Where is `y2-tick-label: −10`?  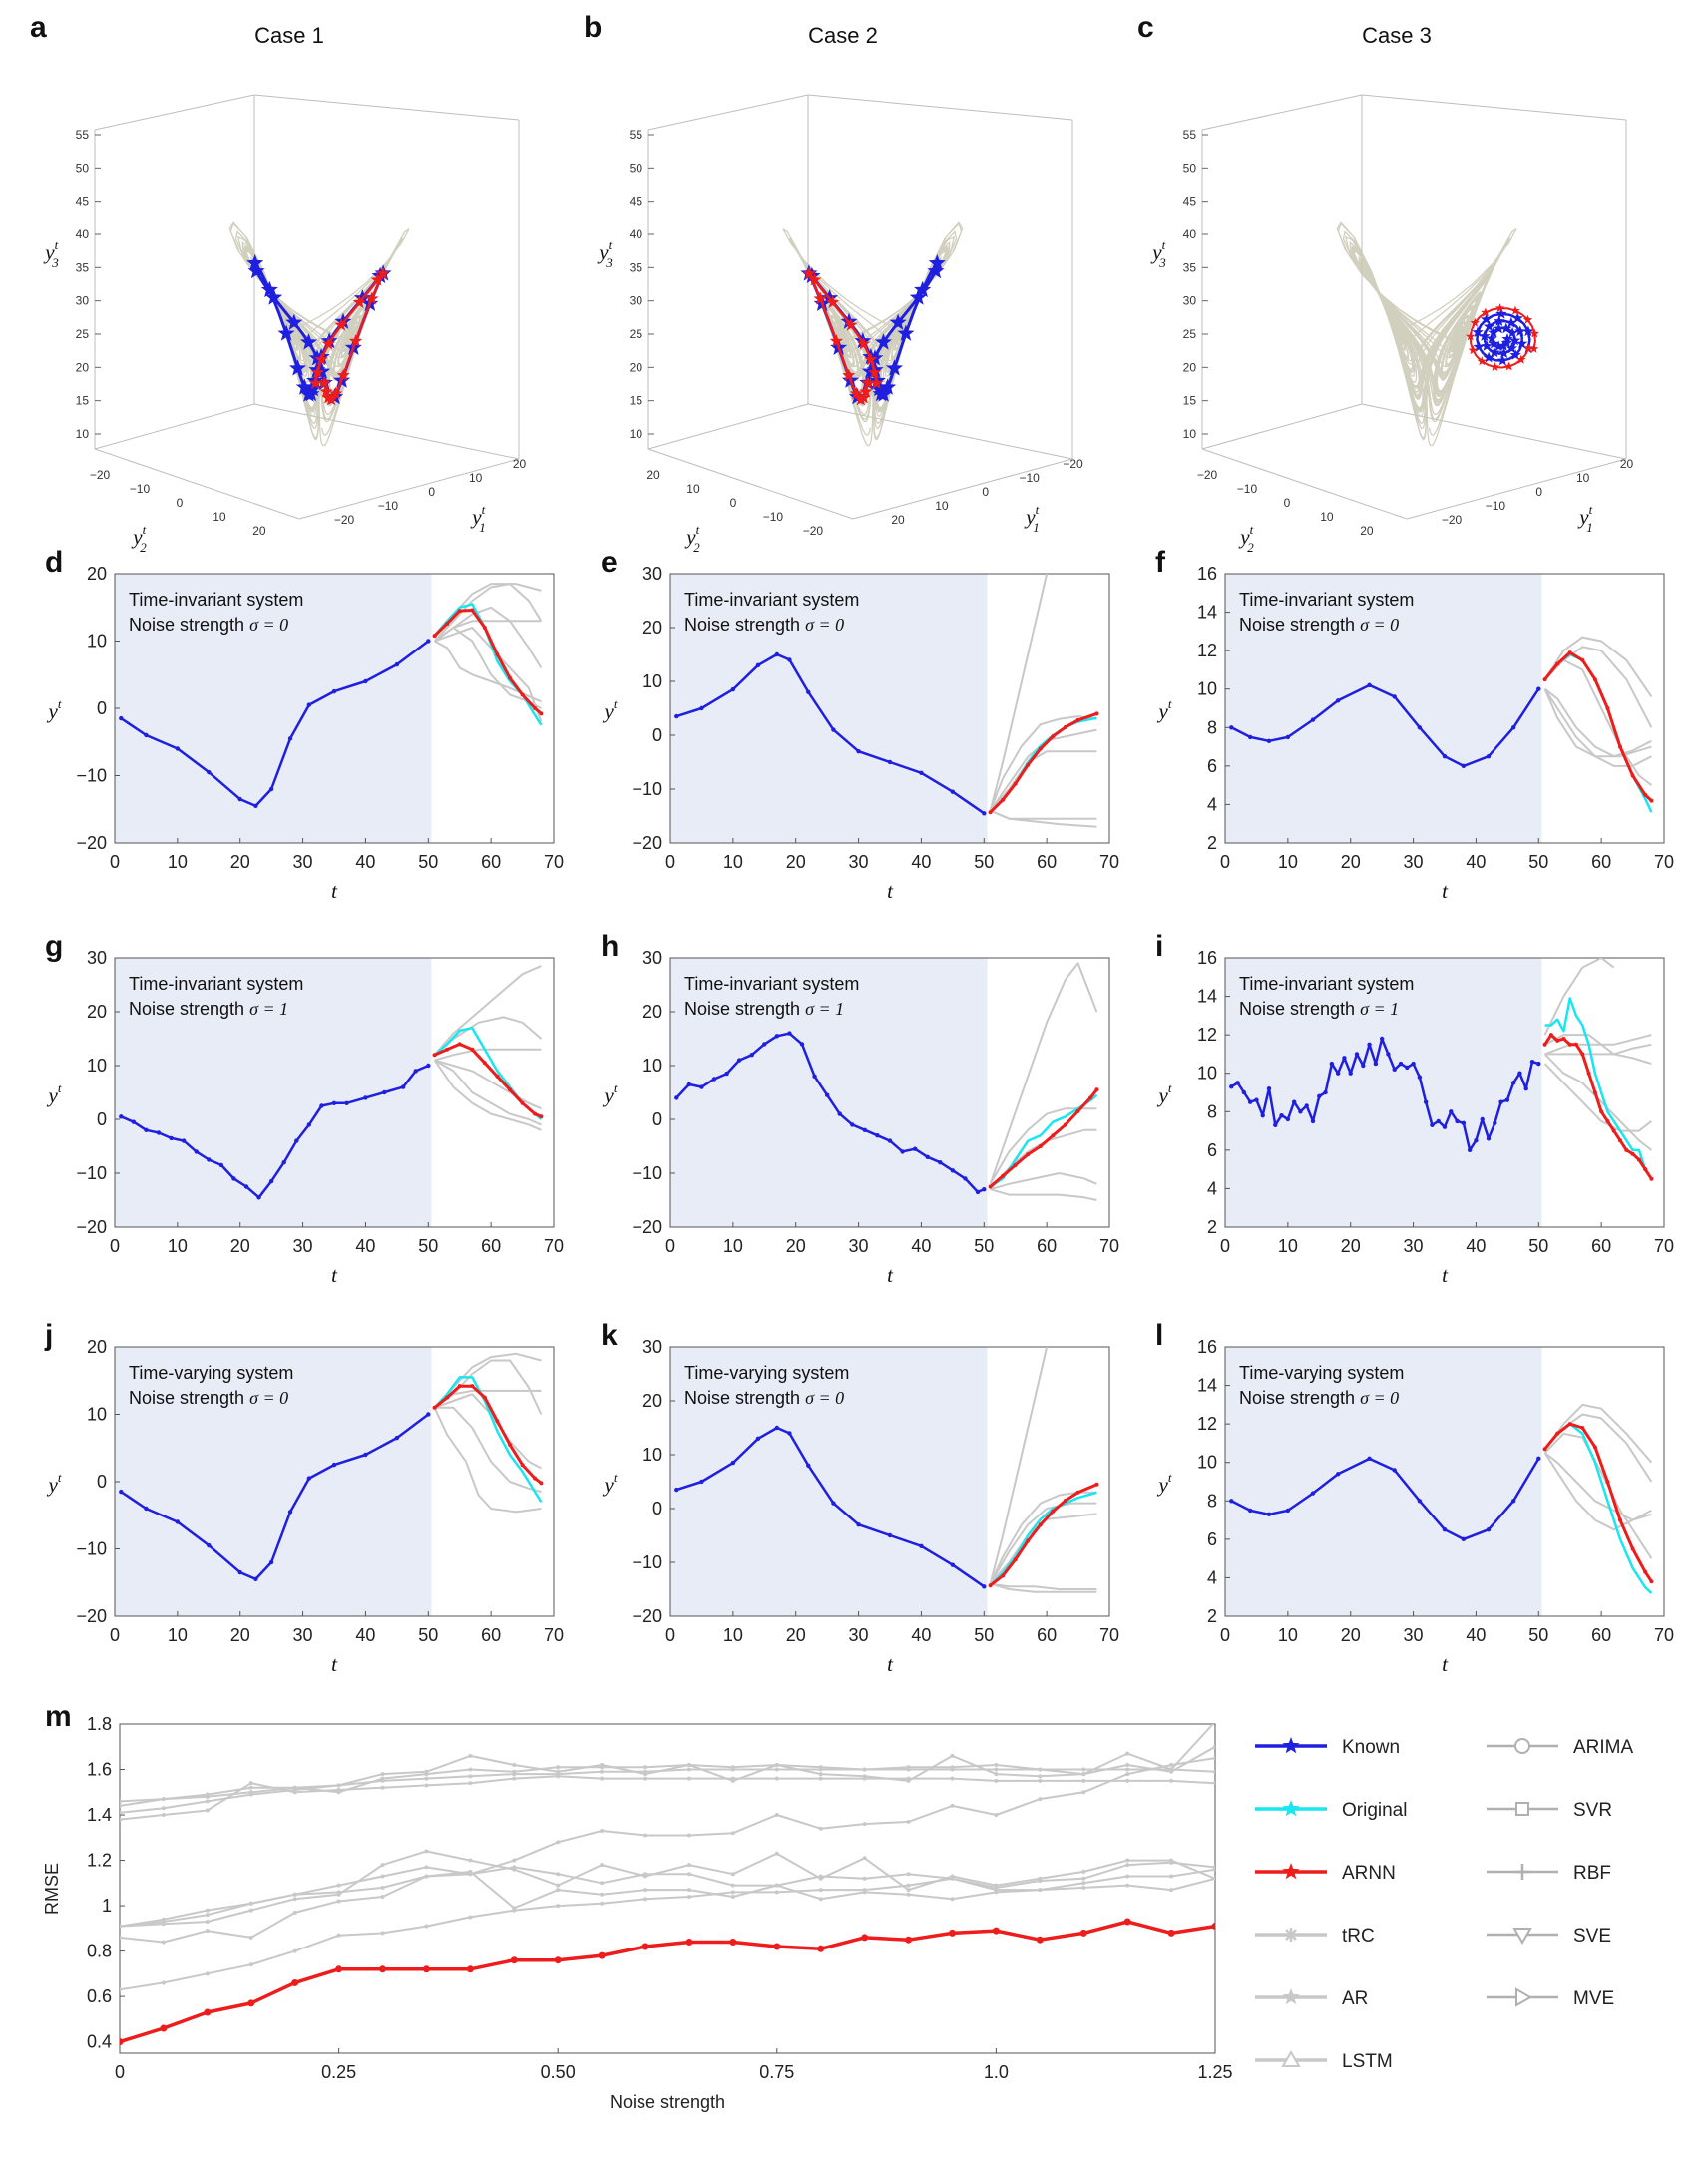 y2-tick-label: −10 is located at coordinates (1247, 489).